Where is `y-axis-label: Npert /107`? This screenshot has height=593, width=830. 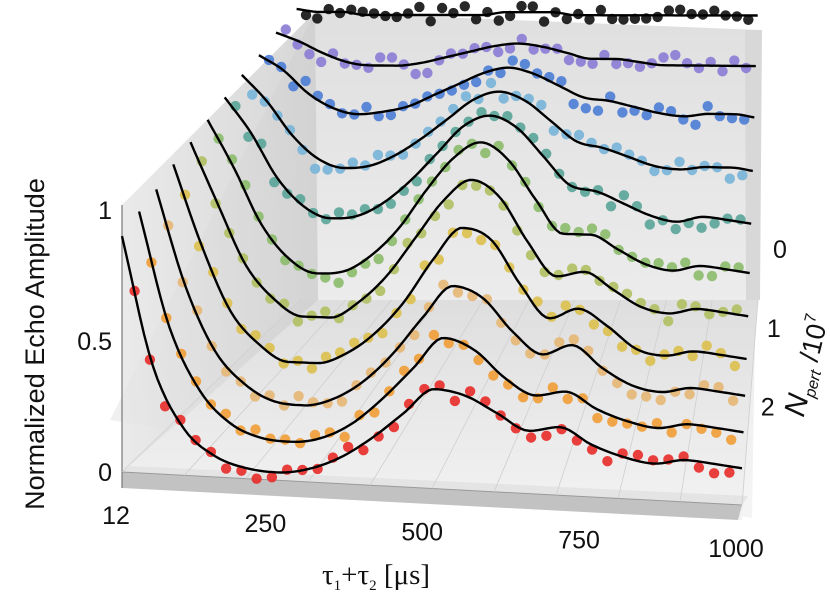
y-axis-label: Npert /107 is located at coordinates (804, 366).